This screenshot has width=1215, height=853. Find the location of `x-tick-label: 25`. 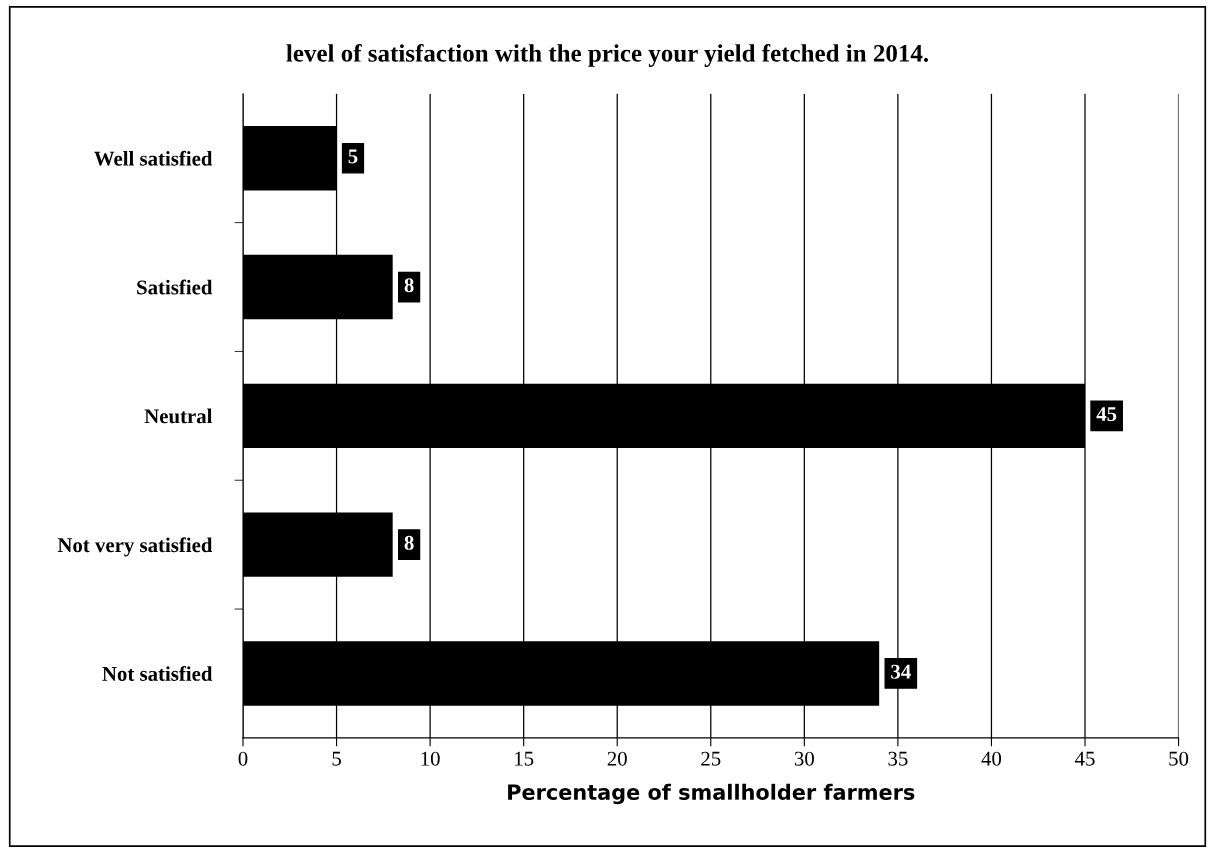

x-tick-label: 25 is located at coordinates (711, 758).